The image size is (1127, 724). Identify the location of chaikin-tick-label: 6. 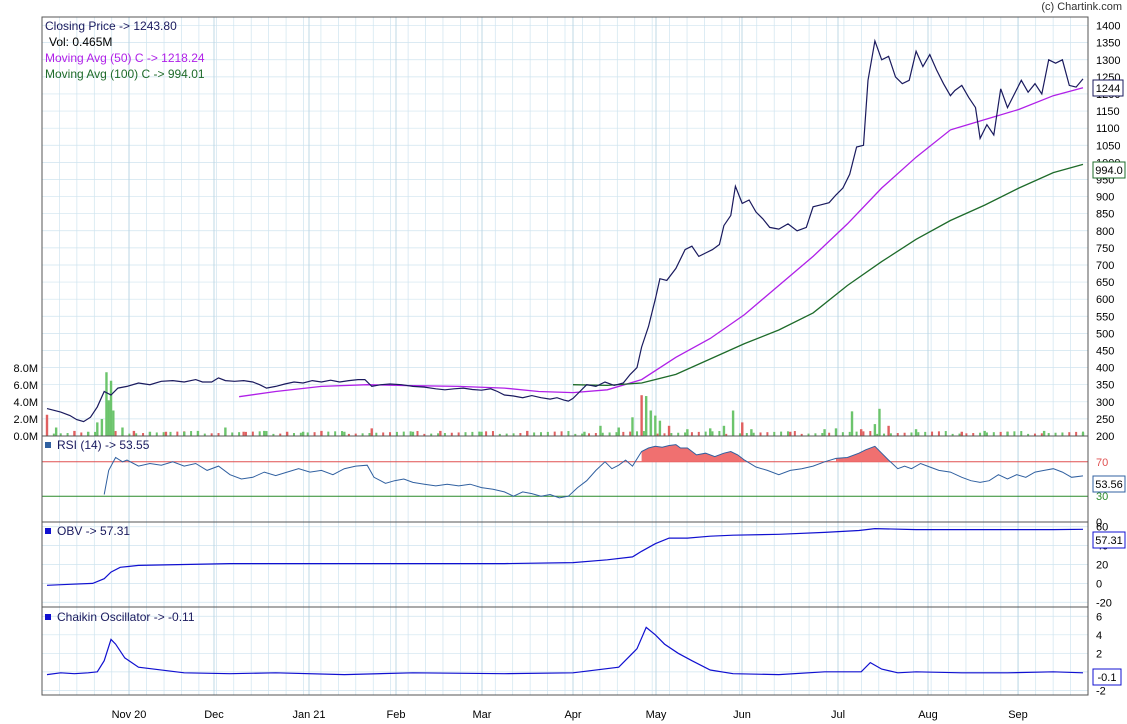
(1099, 617).